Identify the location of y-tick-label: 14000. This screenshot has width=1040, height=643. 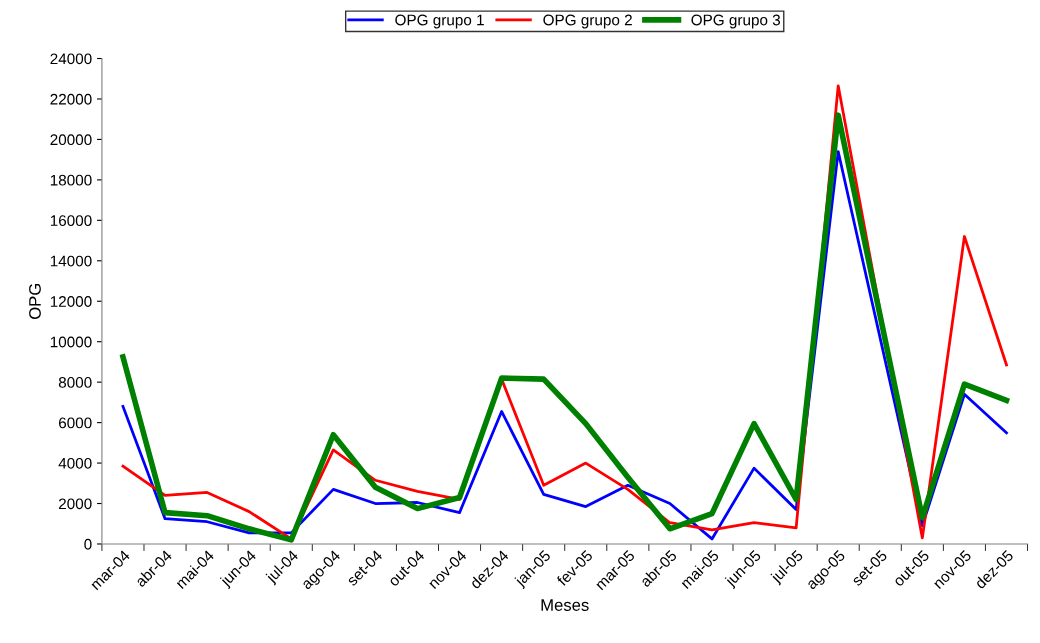
(71, 261).